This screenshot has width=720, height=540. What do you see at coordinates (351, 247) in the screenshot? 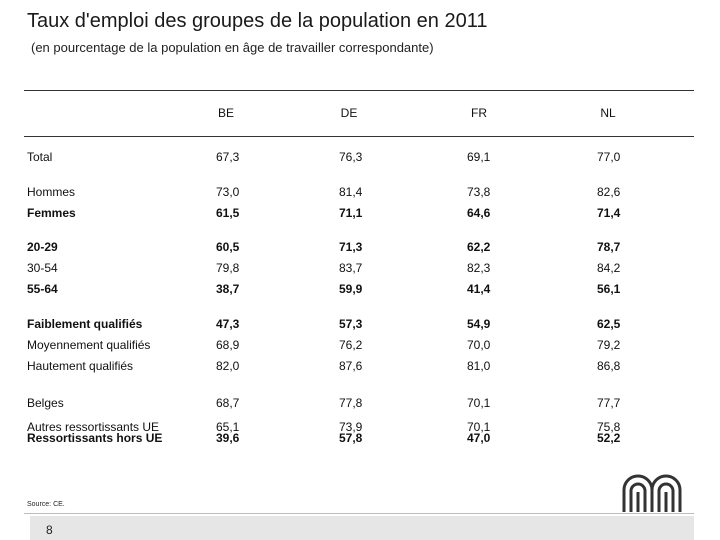
I see `cell-value: 71,3` at bounding box center [351, 247].